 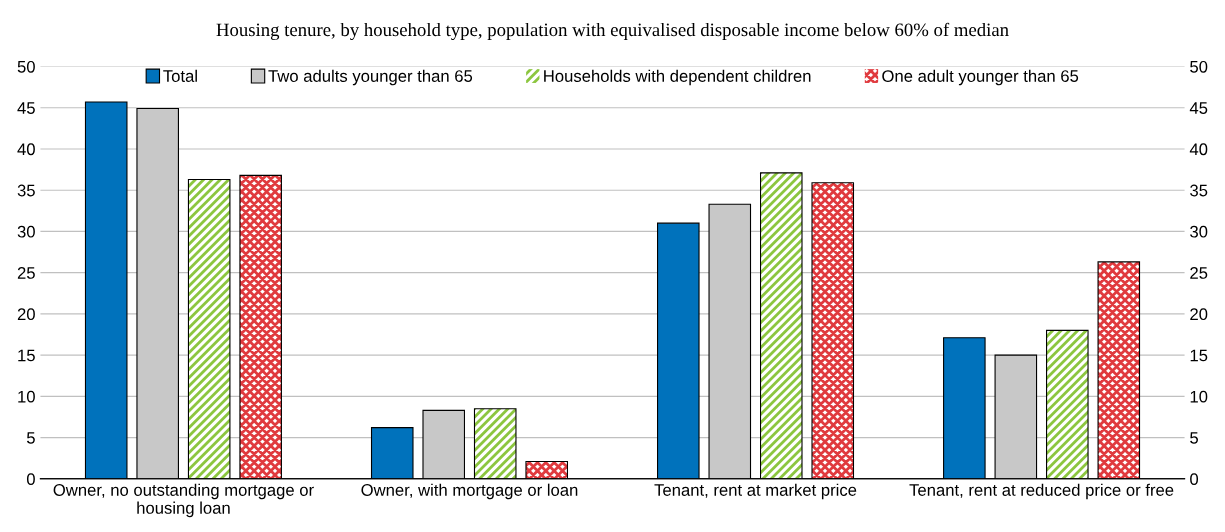 I want to click on y-tick-label: 45, so click(x=26, y=108).